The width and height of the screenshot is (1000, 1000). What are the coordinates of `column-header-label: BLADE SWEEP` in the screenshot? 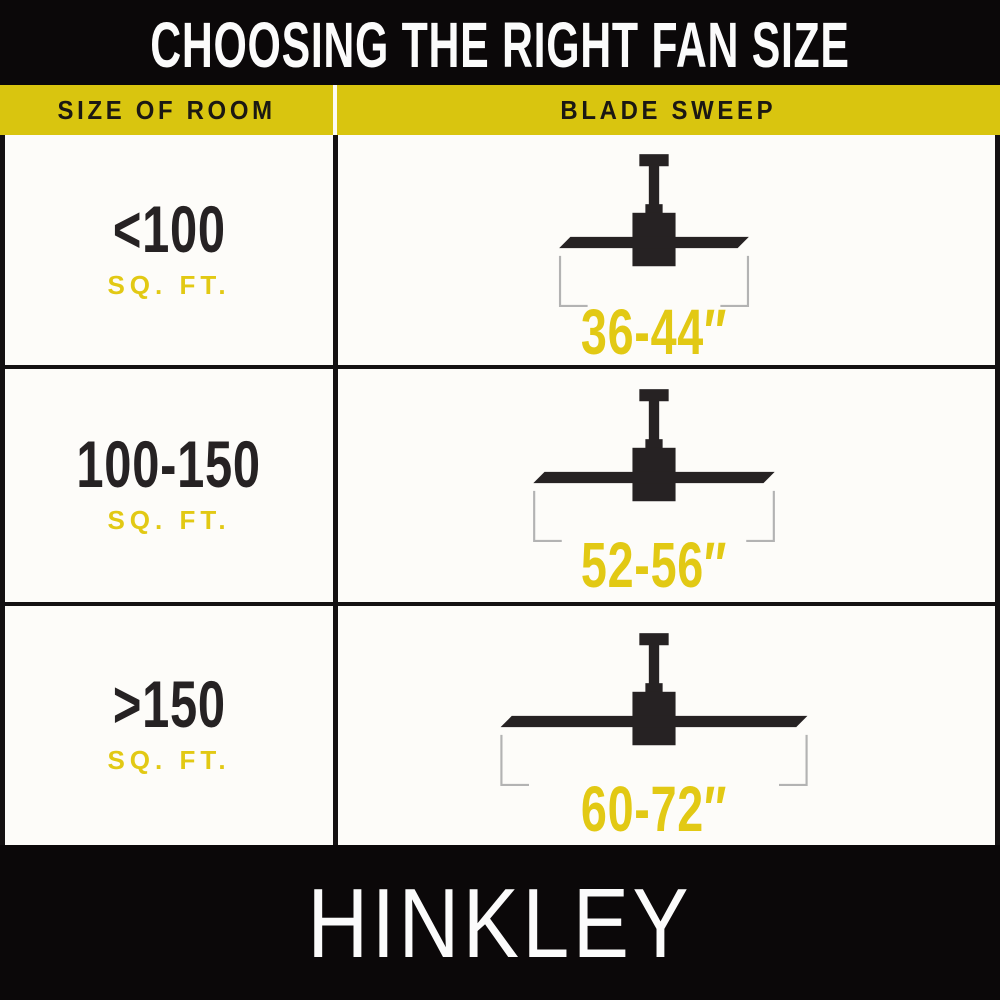 It's located at (668, 109).